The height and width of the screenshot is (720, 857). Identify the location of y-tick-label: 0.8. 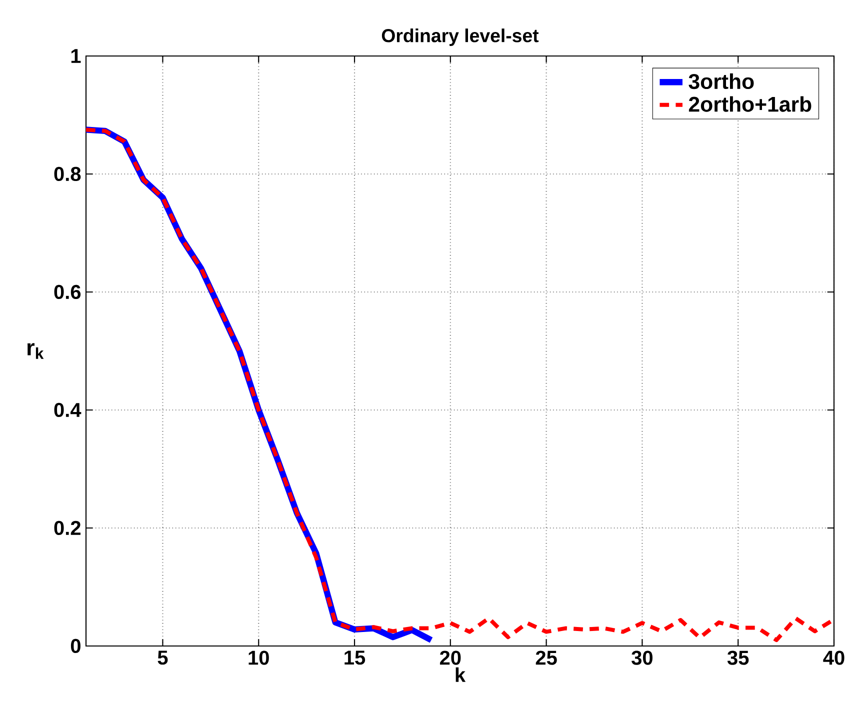
(67, 174).